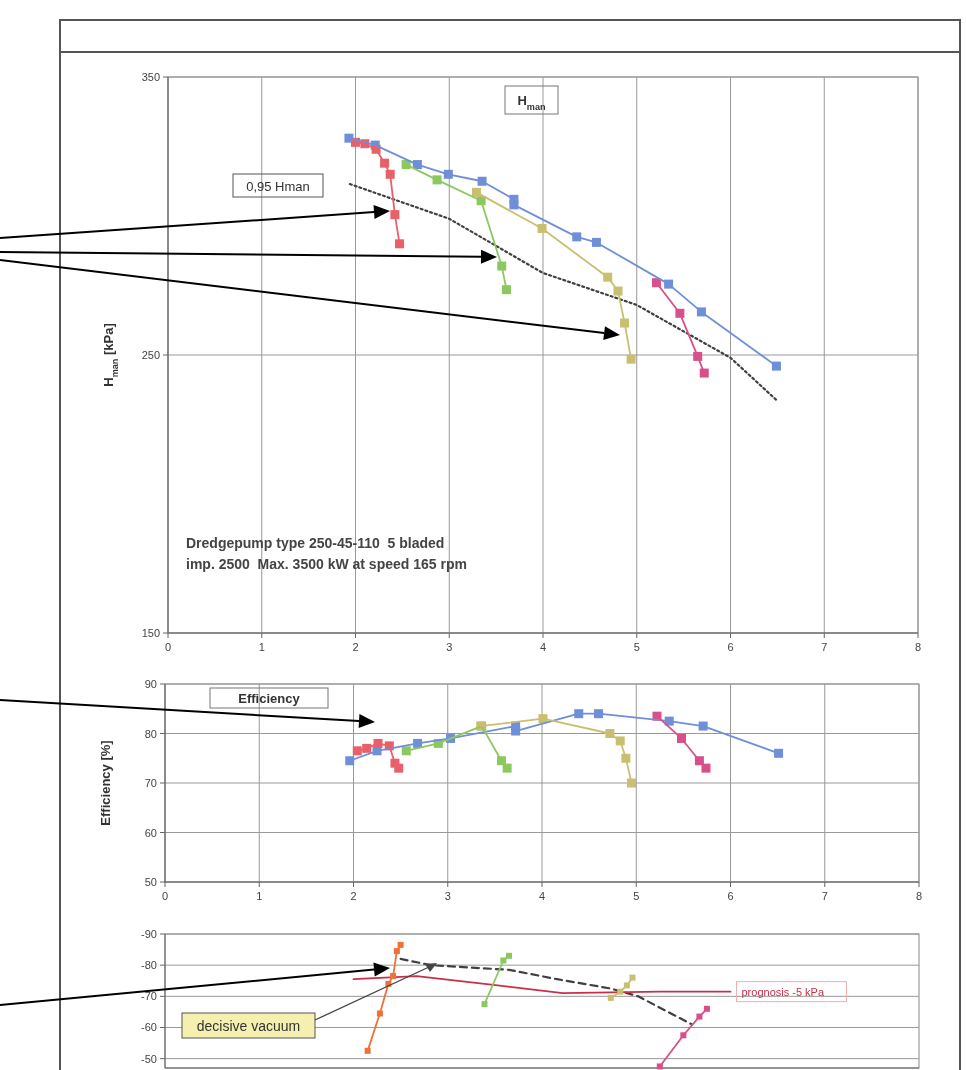 The image size is (966, 1070). What do you see at coordinates (783, 991) in the screenshot?
I see `series-label: prognosis -5 kPa` at bounding box center [783, 991].